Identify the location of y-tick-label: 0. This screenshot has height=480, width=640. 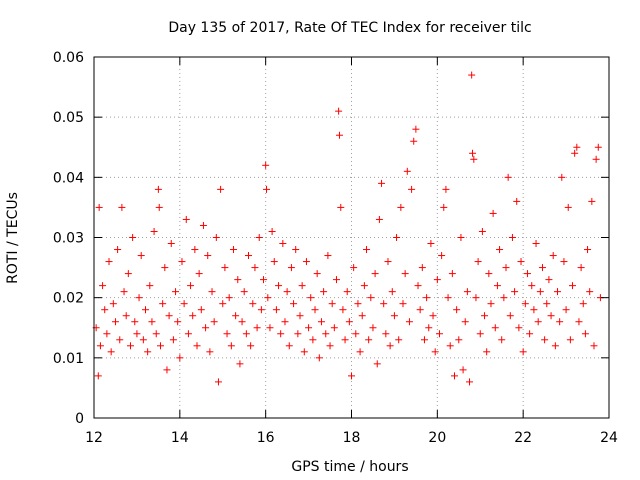
(79, 419).